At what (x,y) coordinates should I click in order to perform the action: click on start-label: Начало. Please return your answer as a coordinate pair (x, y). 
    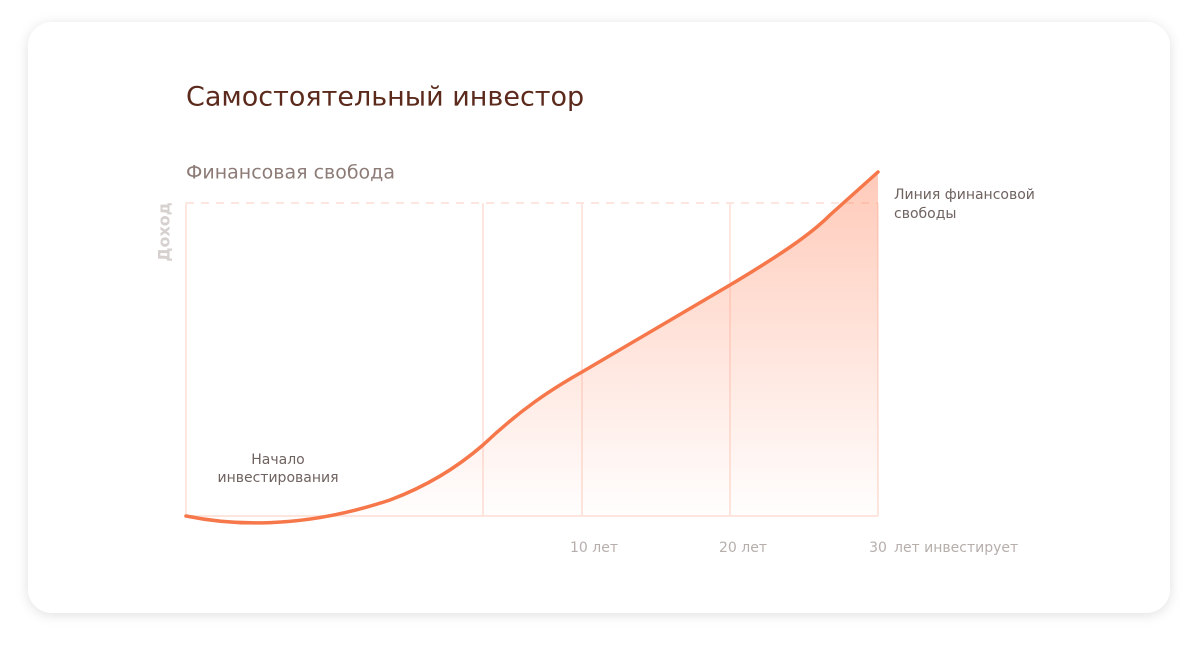
    Looking at the image, I should click on (277, 460).